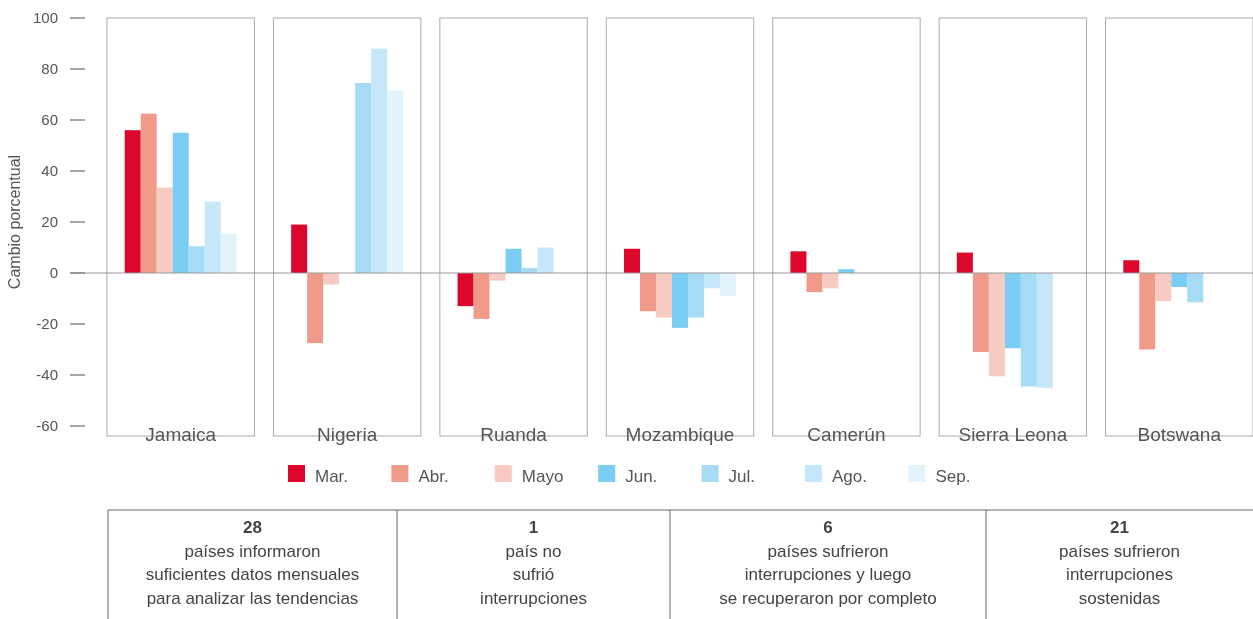 This screenshot has width=1253, height=619. What do you see at coordinates (1119, 563) in the screenshot?
I see `text: 21 países sufrieron interrupciones sostenidas` at bounding box center [1119, 563].